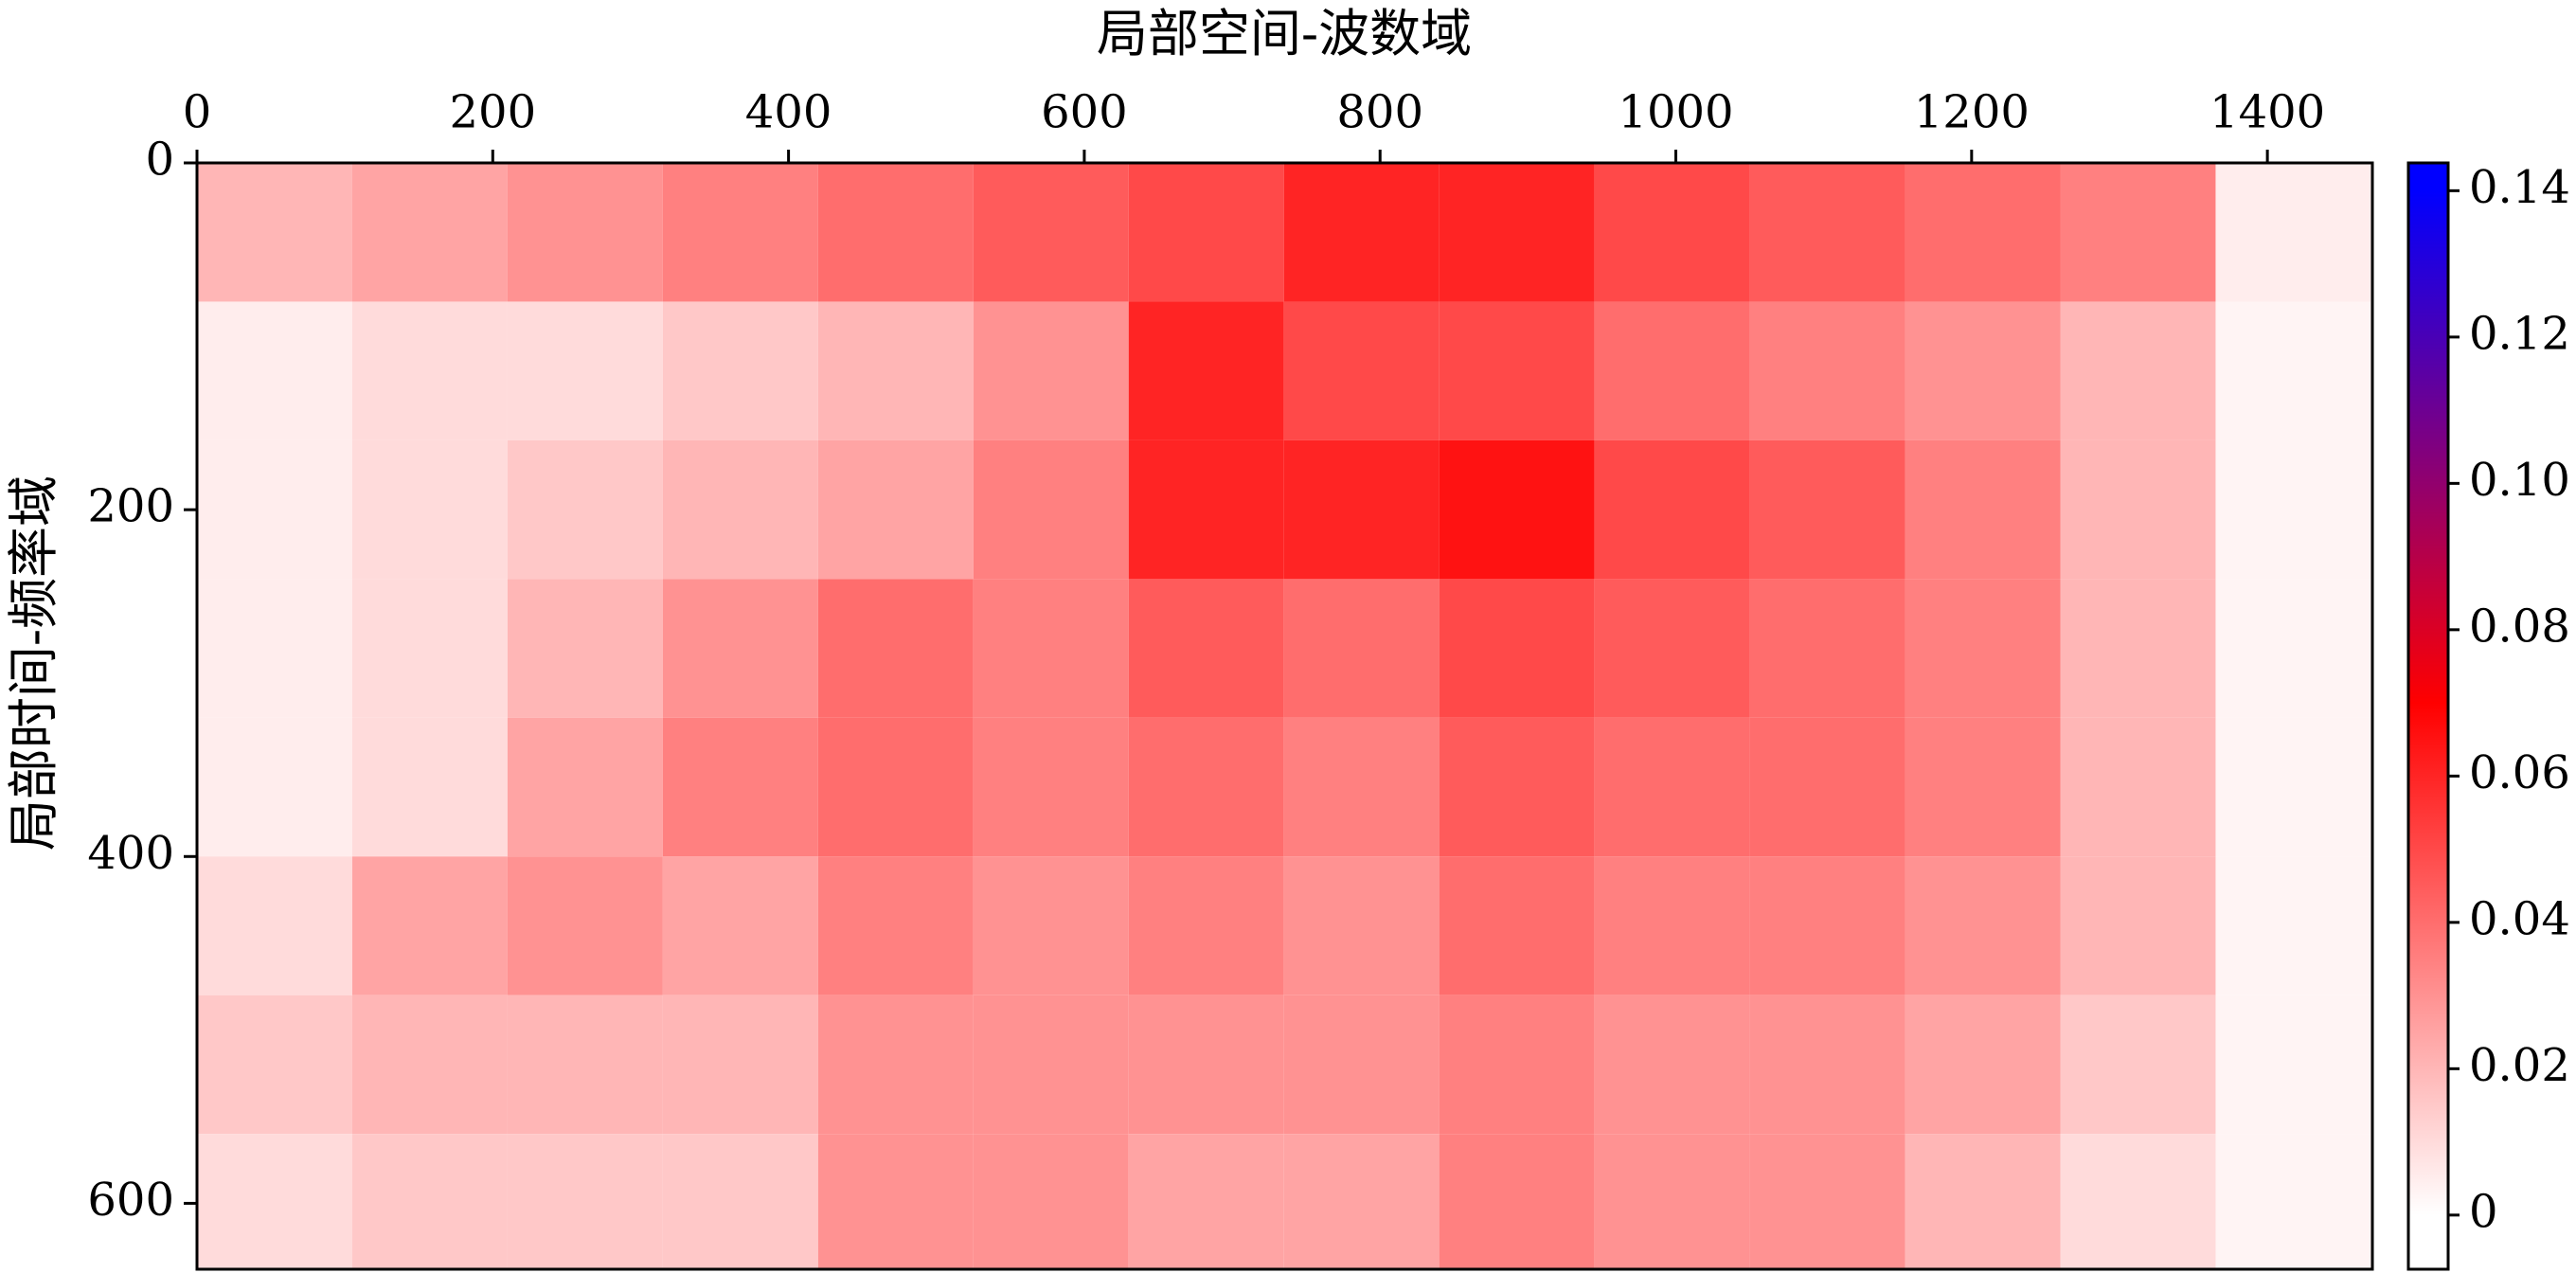 The width and height of the screenshot is (2576, 1273). I want to click on colorbar-tick-label: 0.14, so click(2519, 187).